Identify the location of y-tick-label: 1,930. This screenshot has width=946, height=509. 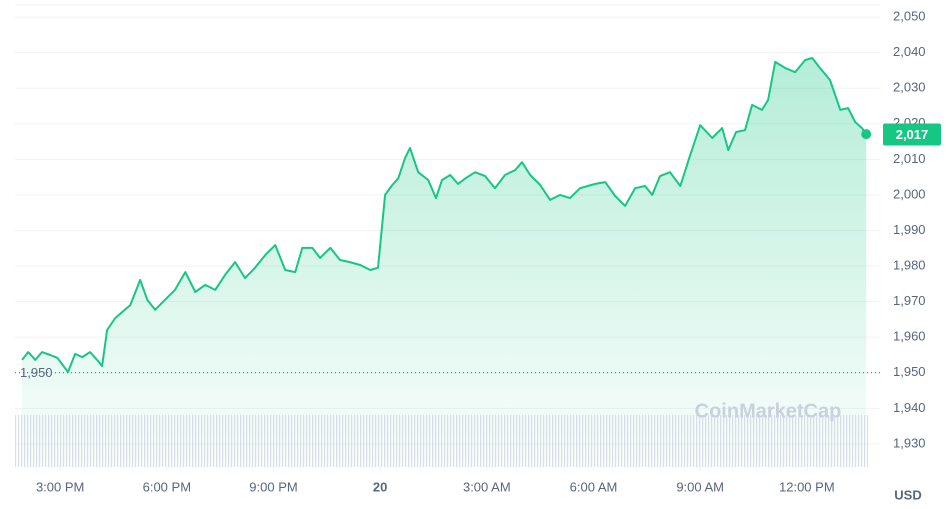
(909, 442).